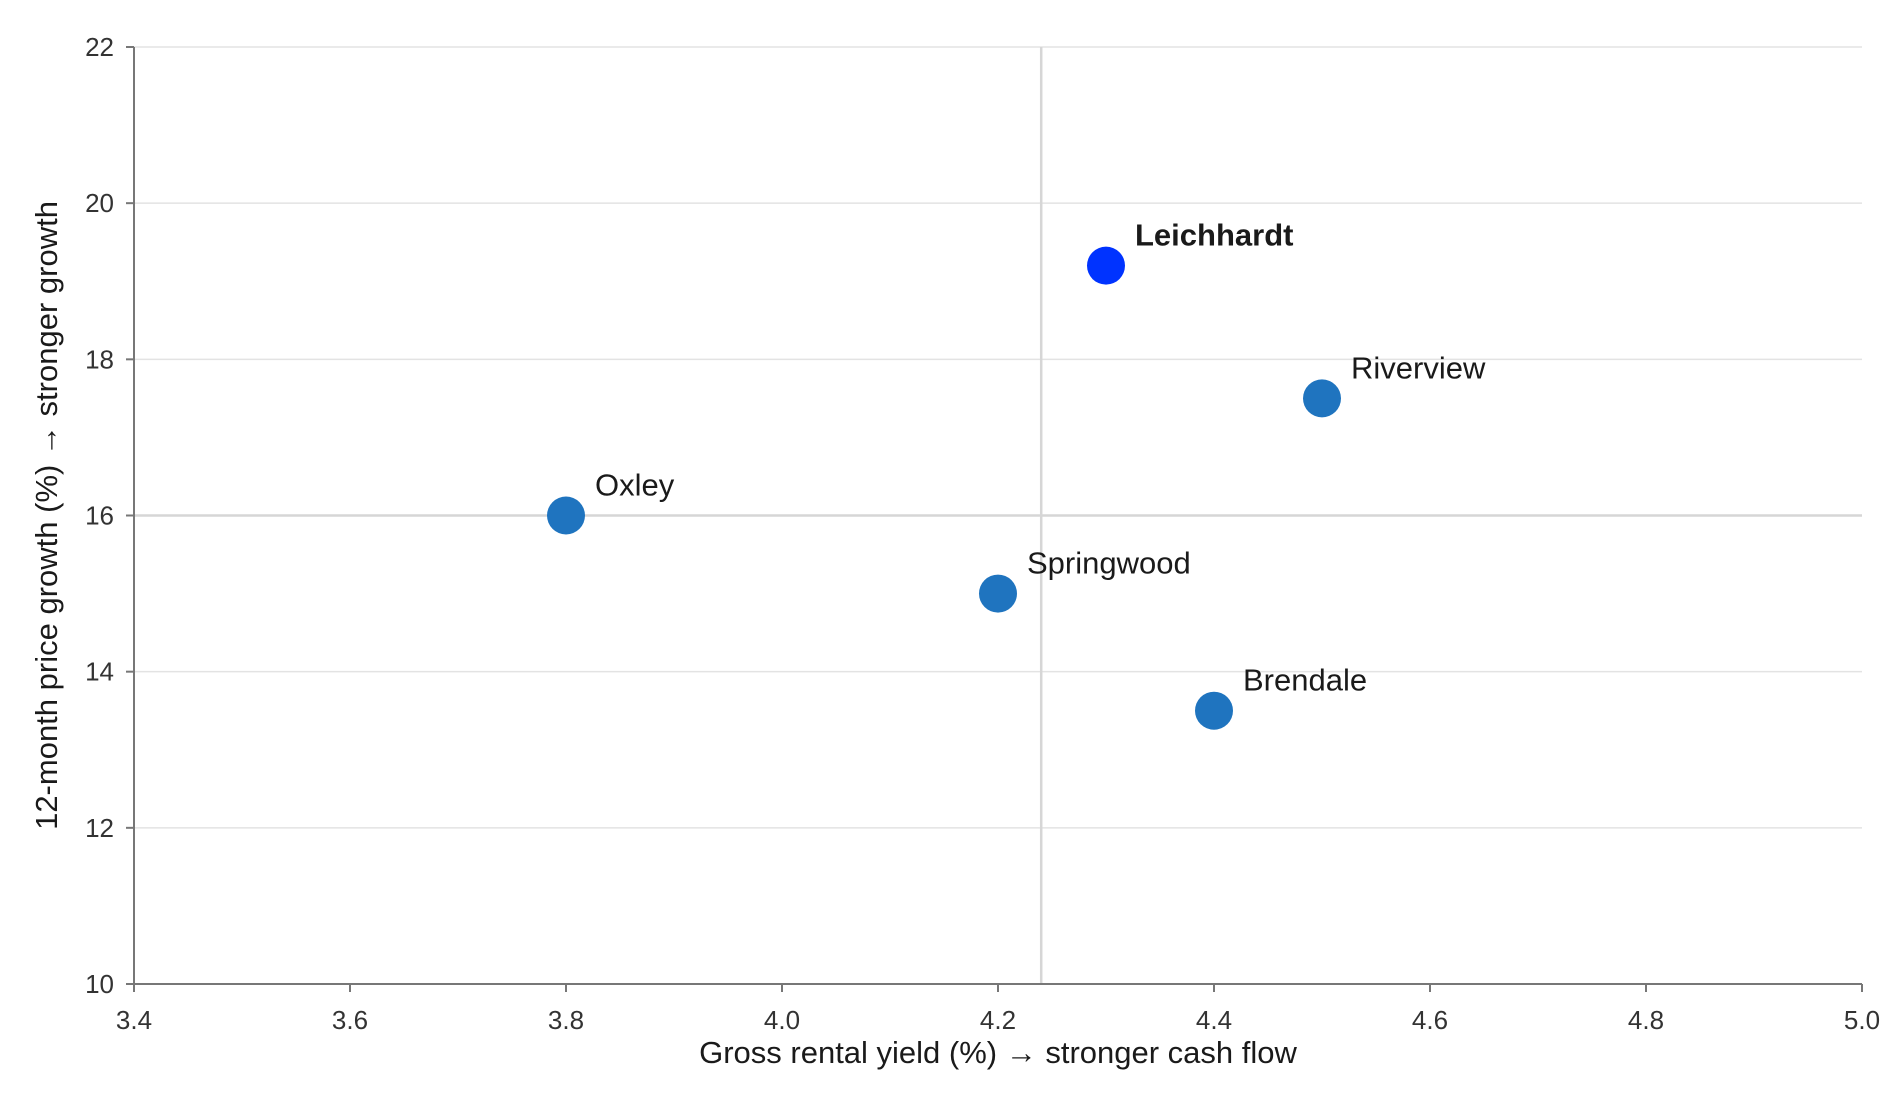 This screenshot has height=1100, width=1892. Describe the element at coordinates (99, 672) in the screenshot. I see `y-tick-label: 14` at that location.